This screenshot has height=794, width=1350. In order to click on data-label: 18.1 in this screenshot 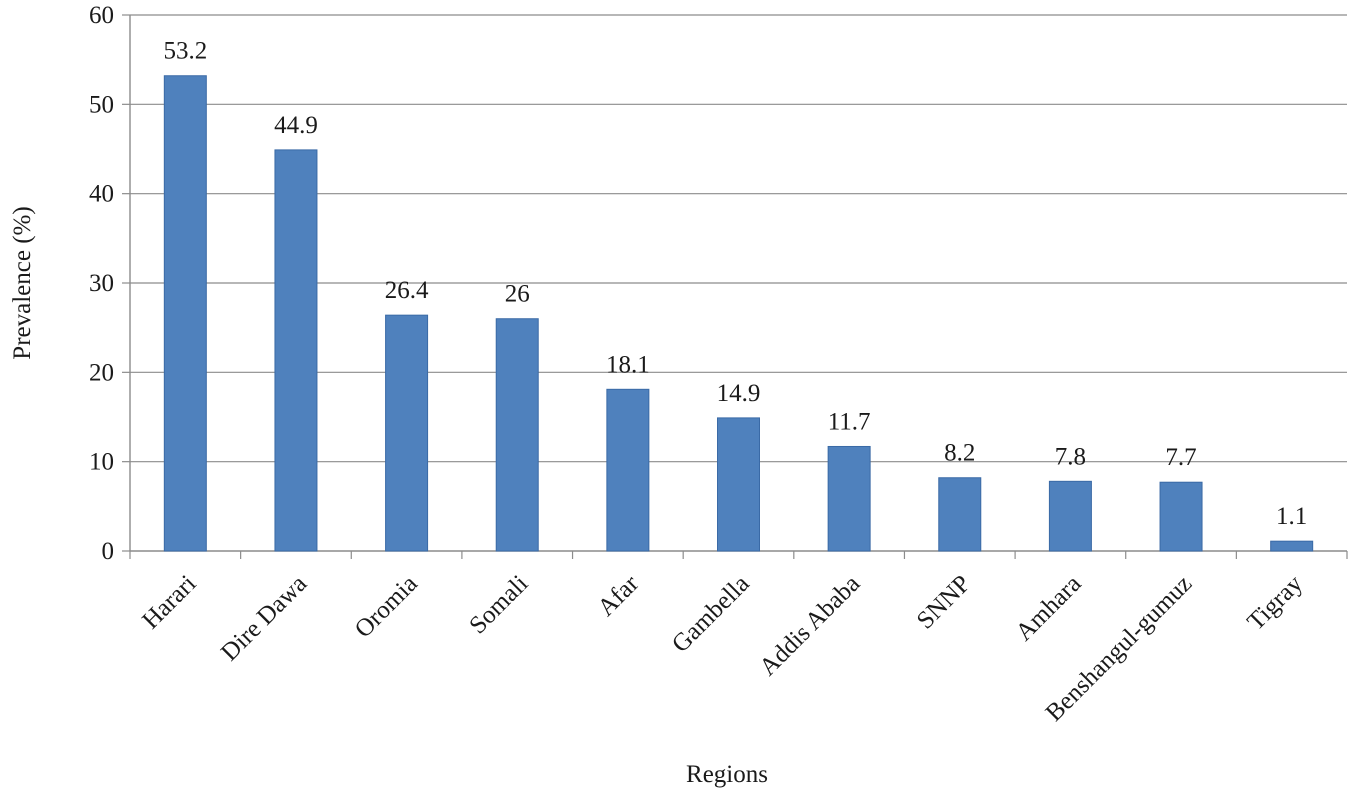, I will do `click(628, 364)`.